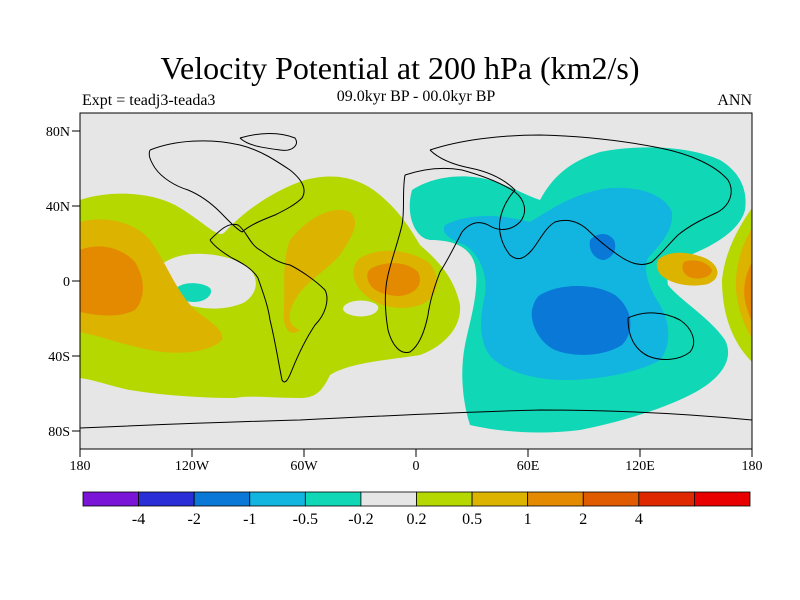  What do you see at coordinates (416, 466) in the screenshot?
I see `lon-tick-label: 0` at bounding box center [416, 466].